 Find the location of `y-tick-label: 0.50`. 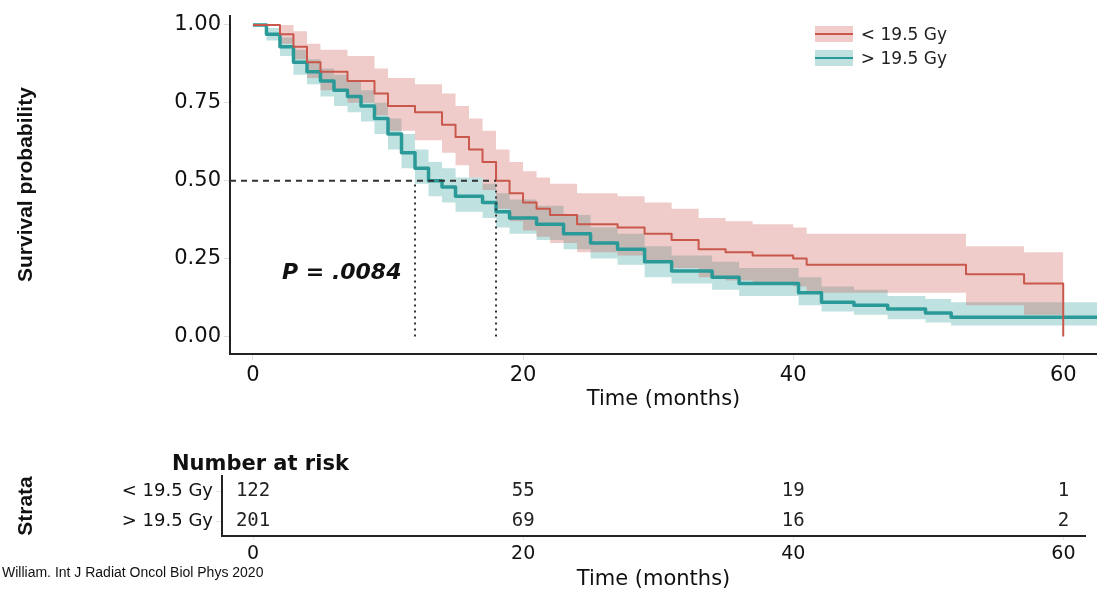

y-tick-label: 0.50 is located at coordinates (197, 179).